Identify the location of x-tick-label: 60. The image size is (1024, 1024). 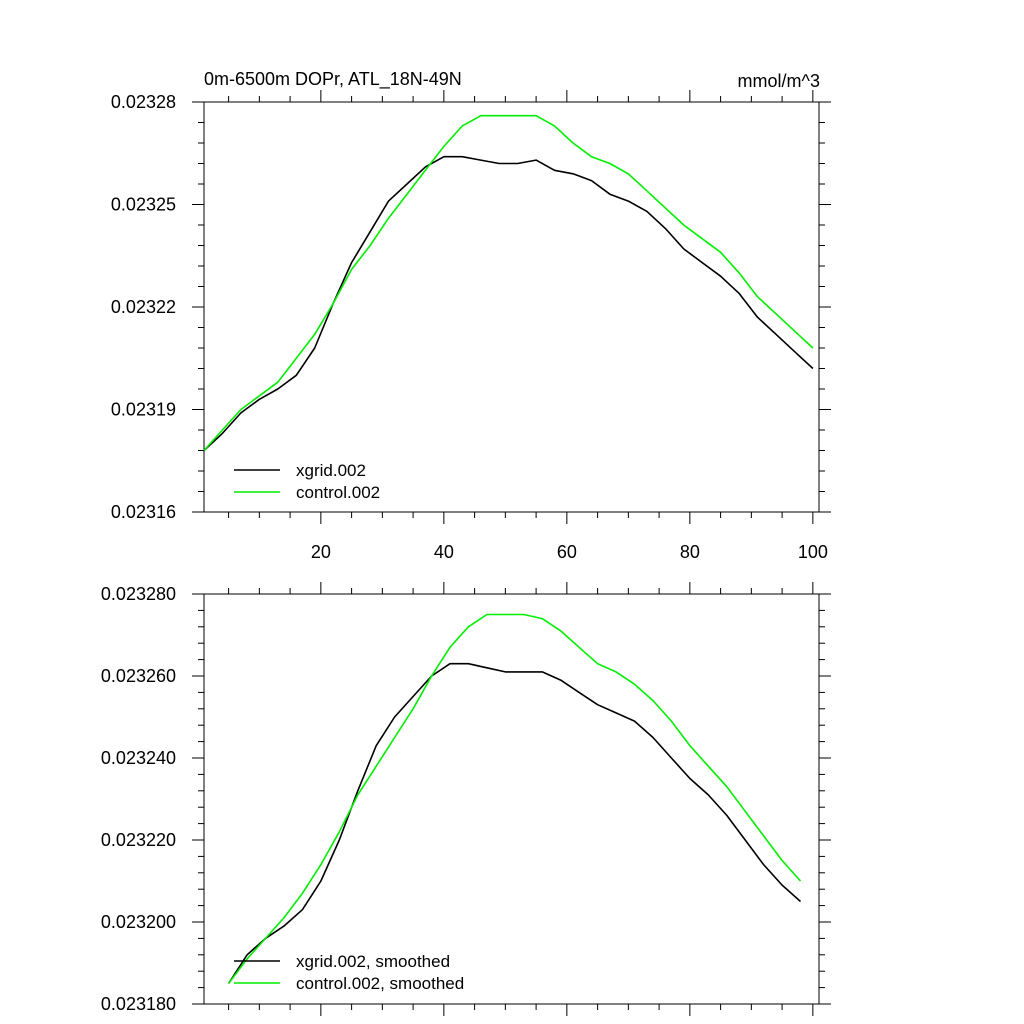
(567, 552).